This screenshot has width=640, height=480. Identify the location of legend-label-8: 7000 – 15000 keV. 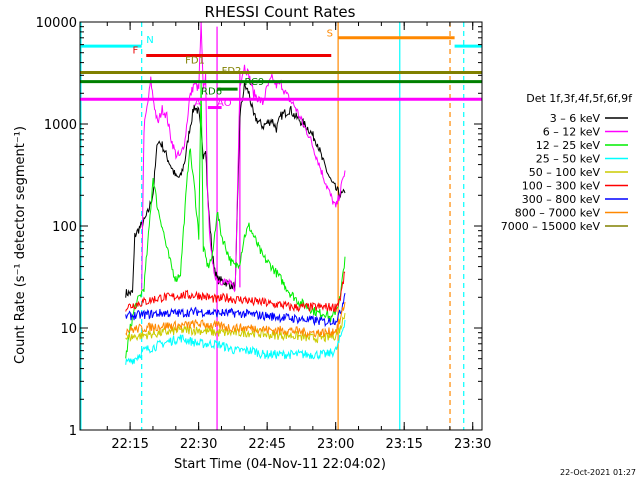
(551, 226).